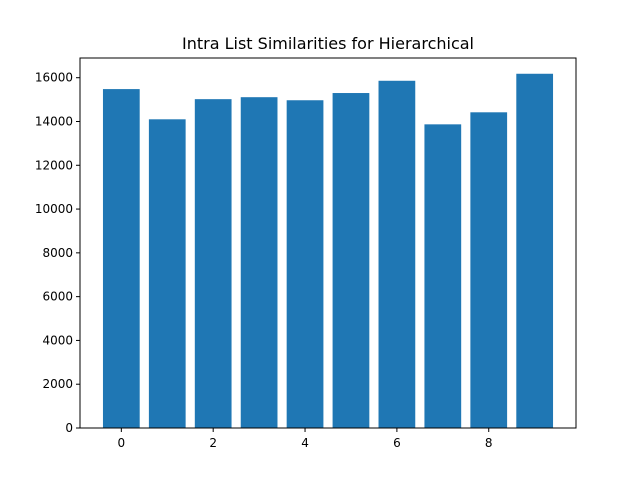  I want to click on y-axis: 0 2000 4000 6000 8000 10000 12000 14000 16000, so click(57, 253).